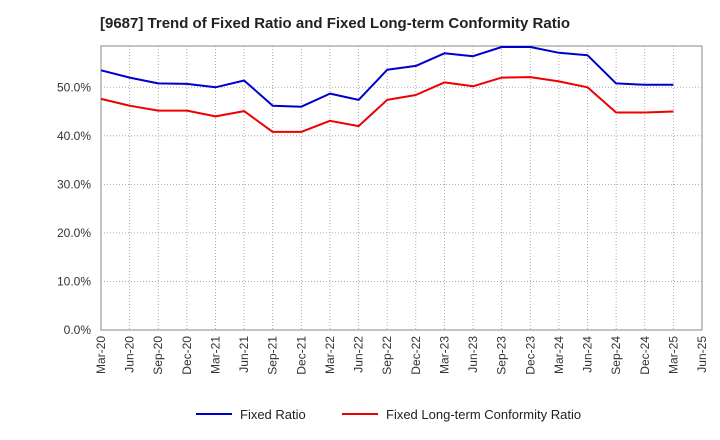  Describe the element at coordinates (416, 355) in the screenshot. I see `x-tick-label: Dec-22` at that location.